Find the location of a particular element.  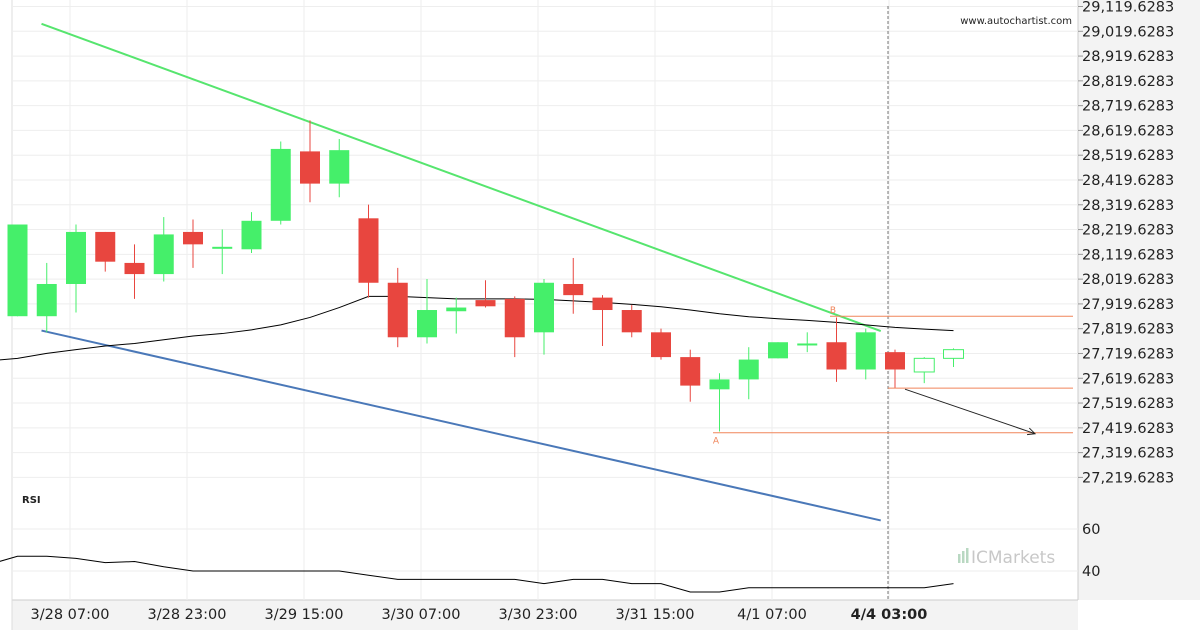

price-tick-label: 28,519.6283 is located at coordinates (1128, 156).